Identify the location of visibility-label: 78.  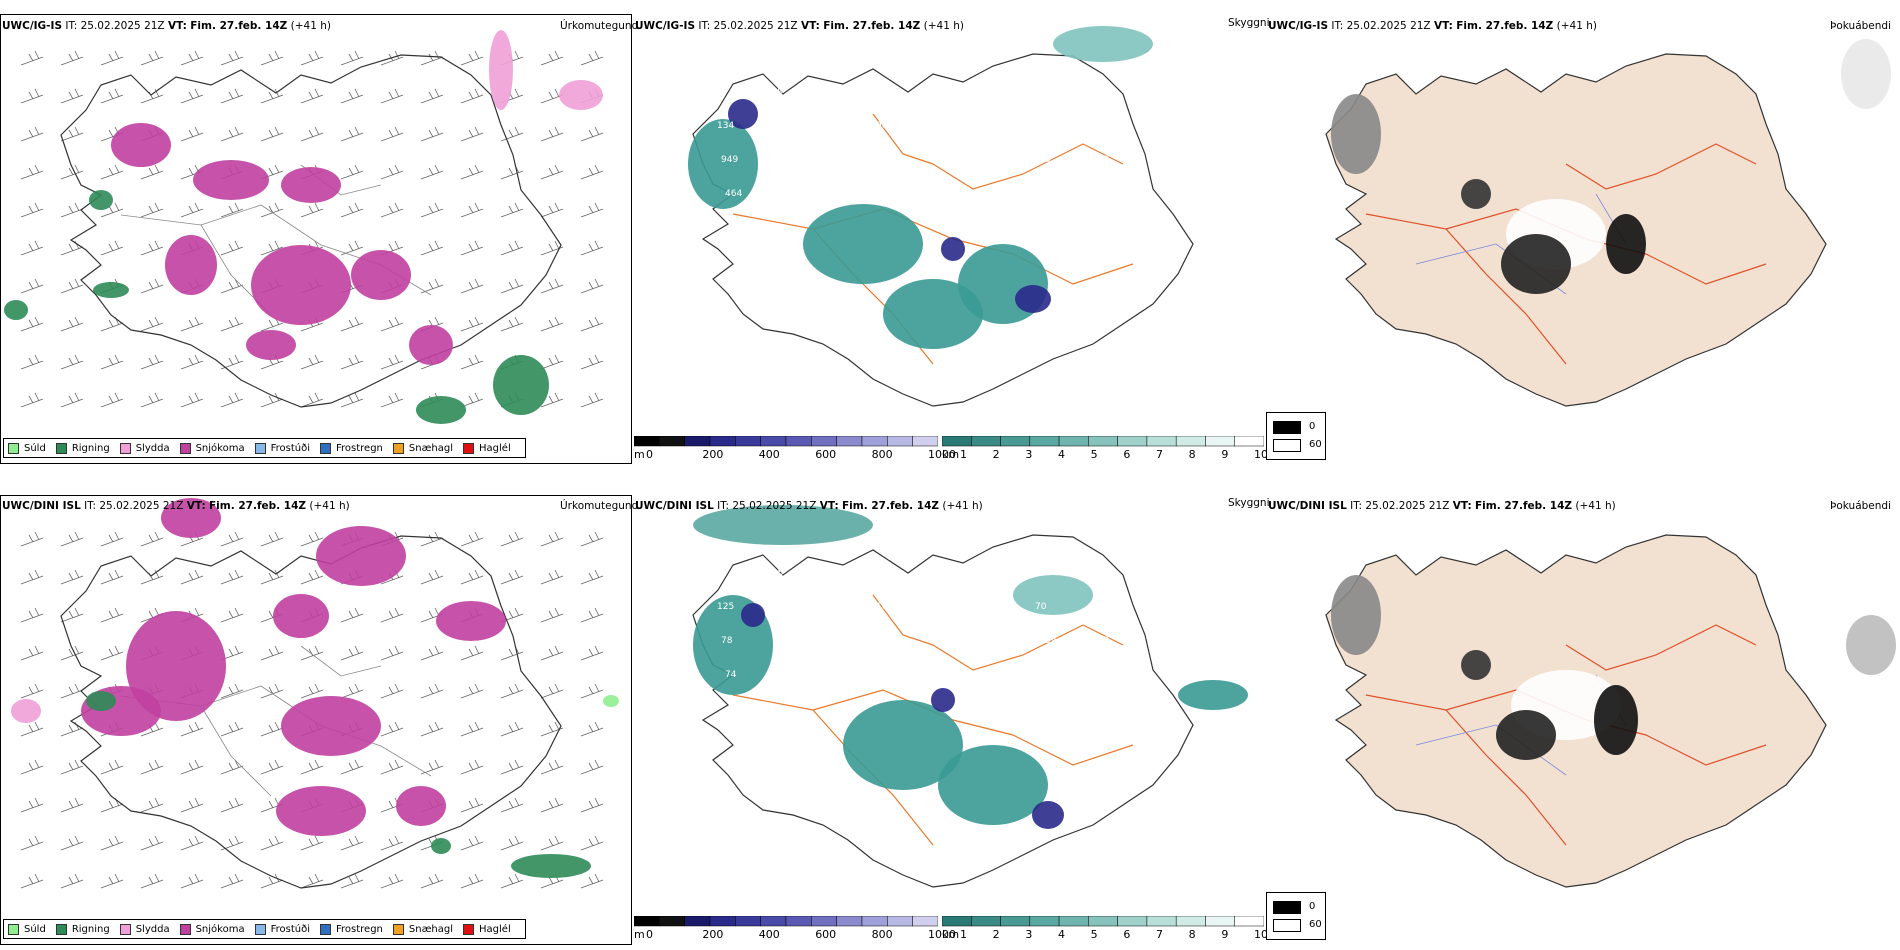
(727, 641).